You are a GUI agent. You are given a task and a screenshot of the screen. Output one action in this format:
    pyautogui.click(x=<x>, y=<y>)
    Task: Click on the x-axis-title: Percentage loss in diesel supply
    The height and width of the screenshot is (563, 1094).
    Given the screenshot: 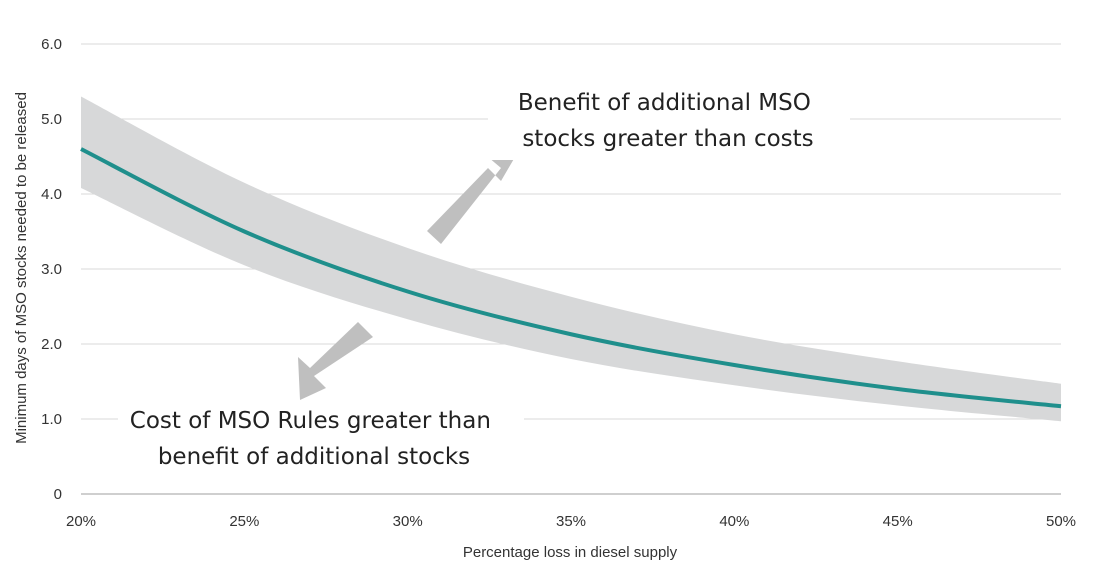 What is the action you would take?
    pyautogui.click(x=570, y=552)
    